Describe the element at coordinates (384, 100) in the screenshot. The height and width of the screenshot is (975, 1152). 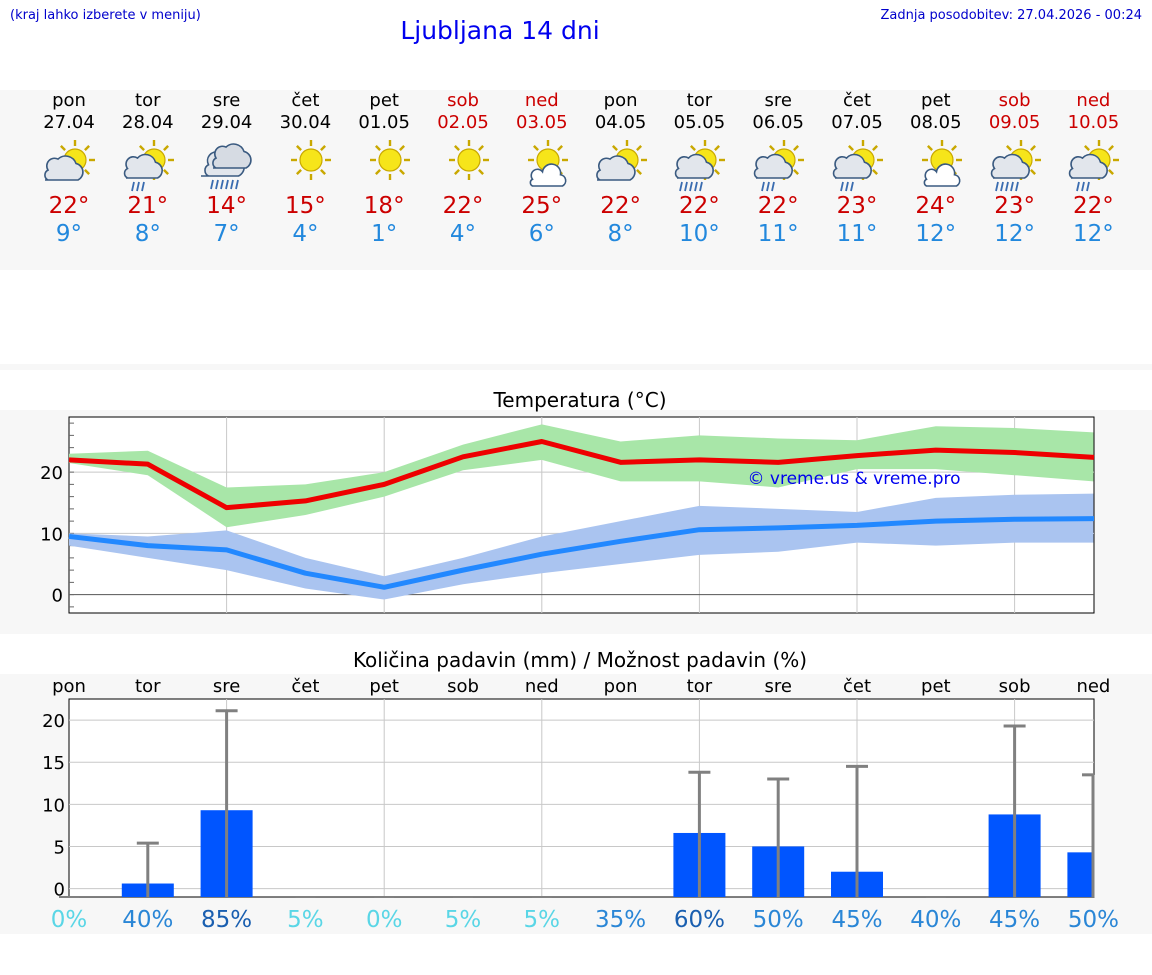
I see `day-name: pet` at that location.